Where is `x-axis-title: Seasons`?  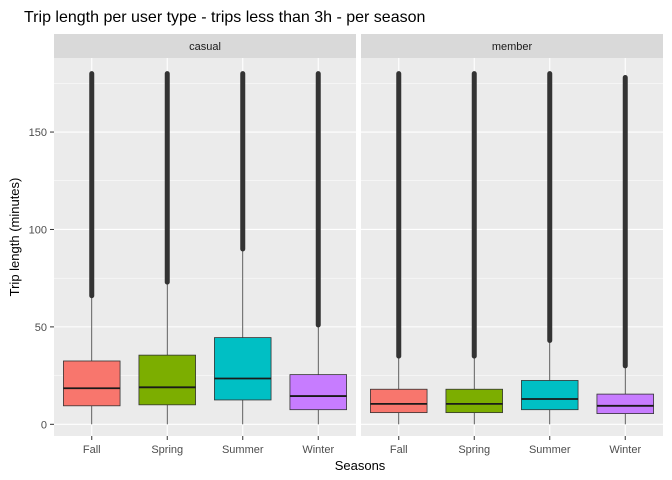
x-axis-title: Seasons is located at coordinates (360, 465).